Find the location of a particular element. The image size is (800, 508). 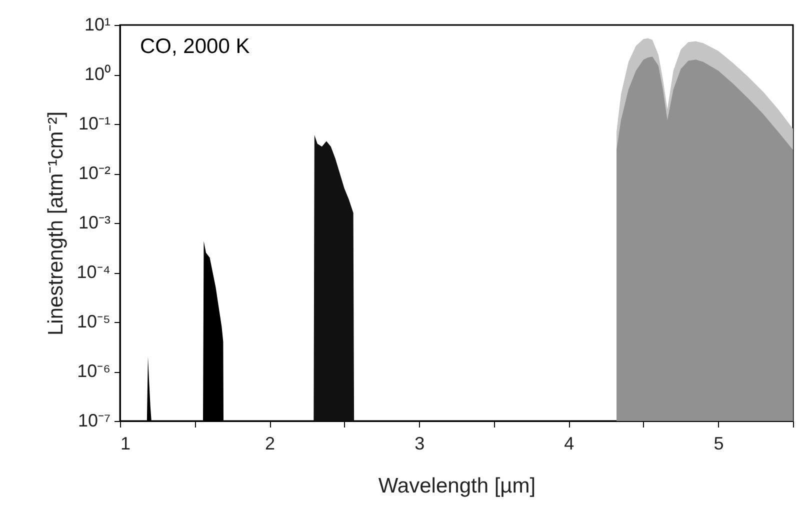

y-tick-label: 10⁻³ is located at coordinates (94, 222).